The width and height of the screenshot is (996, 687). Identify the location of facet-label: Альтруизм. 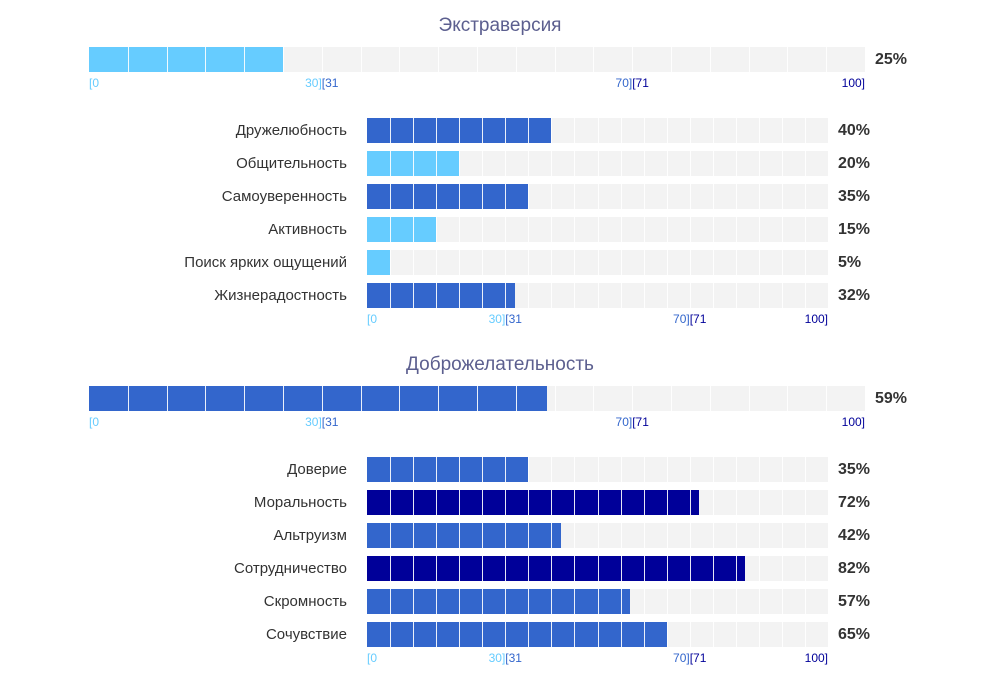
(310, 535).